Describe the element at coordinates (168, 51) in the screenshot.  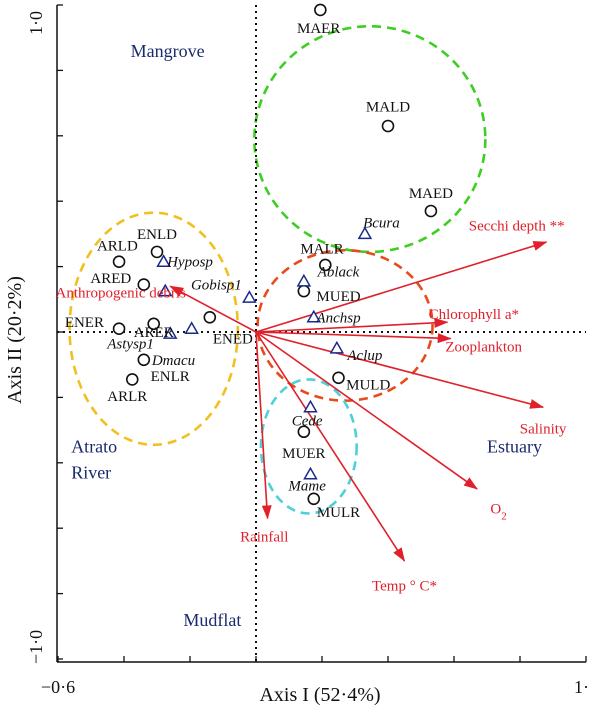
I see `region-label-mangrove: Mangrove` at that location.